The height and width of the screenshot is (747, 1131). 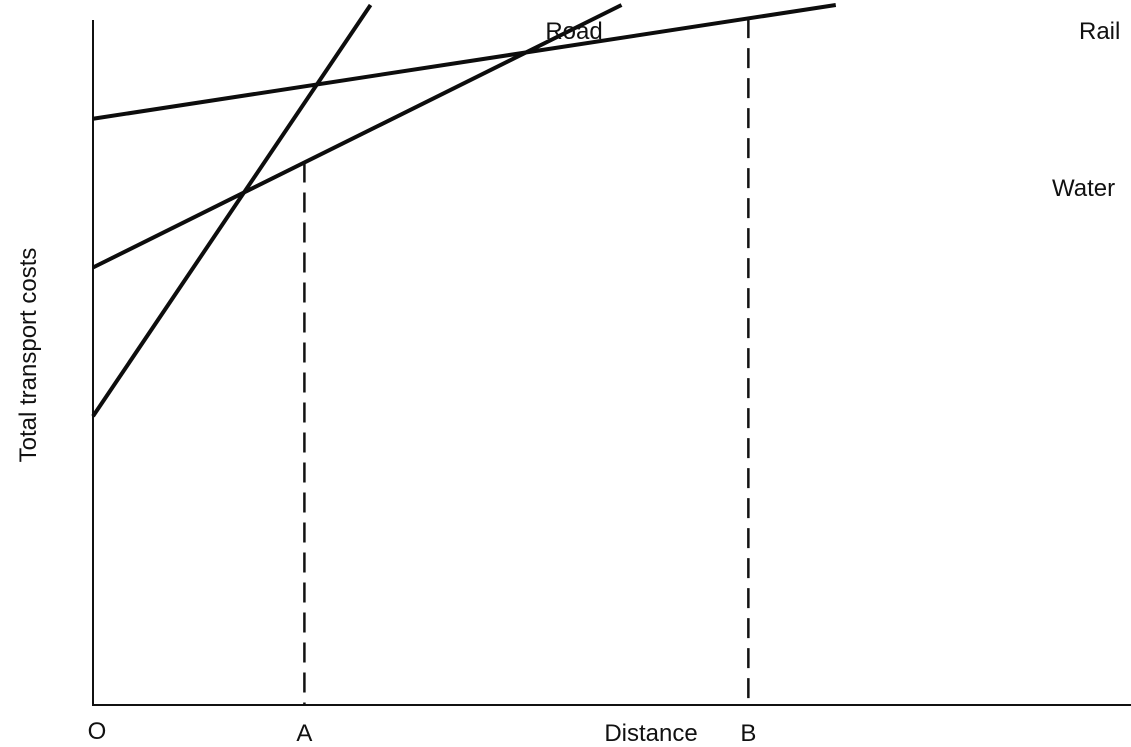 I want to click on series-line-road, so click(x=232, y=210).